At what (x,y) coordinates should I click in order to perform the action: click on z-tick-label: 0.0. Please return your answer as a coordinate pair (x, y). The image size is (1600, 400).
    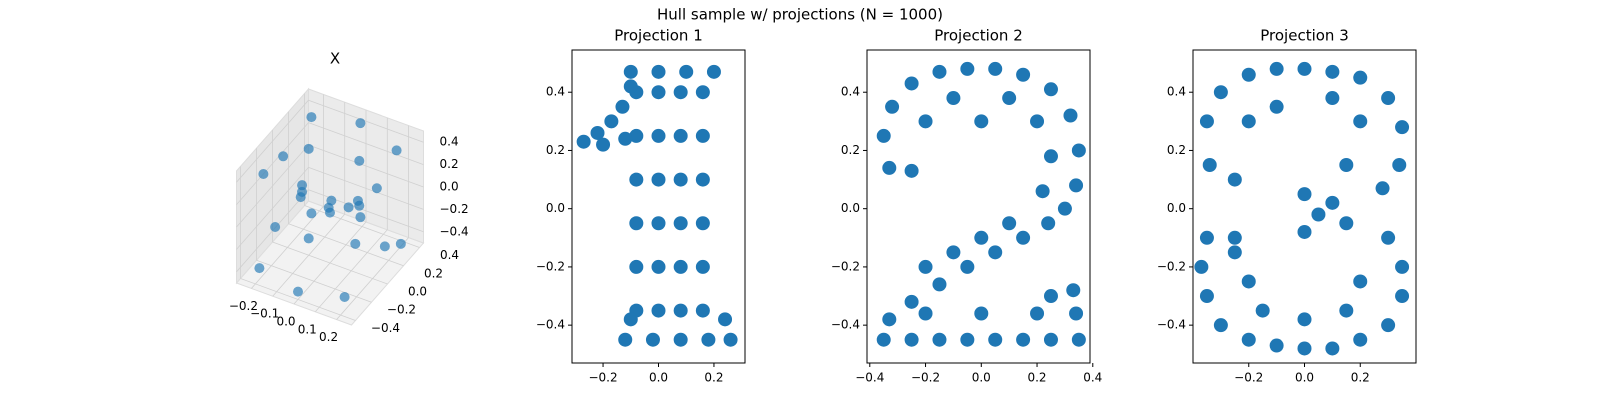
    Looking at the image, I should click on (449, 187).